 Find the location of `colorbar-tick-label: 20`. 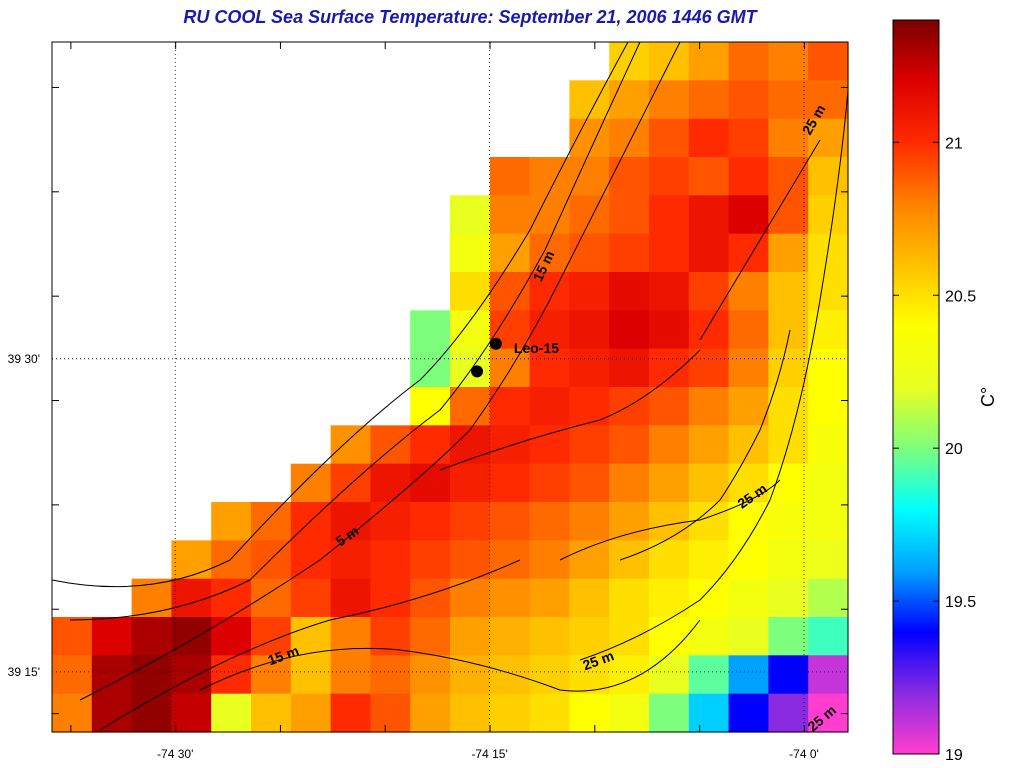

colorbar-tick-label: 20 is located at coordinates (954, 449).